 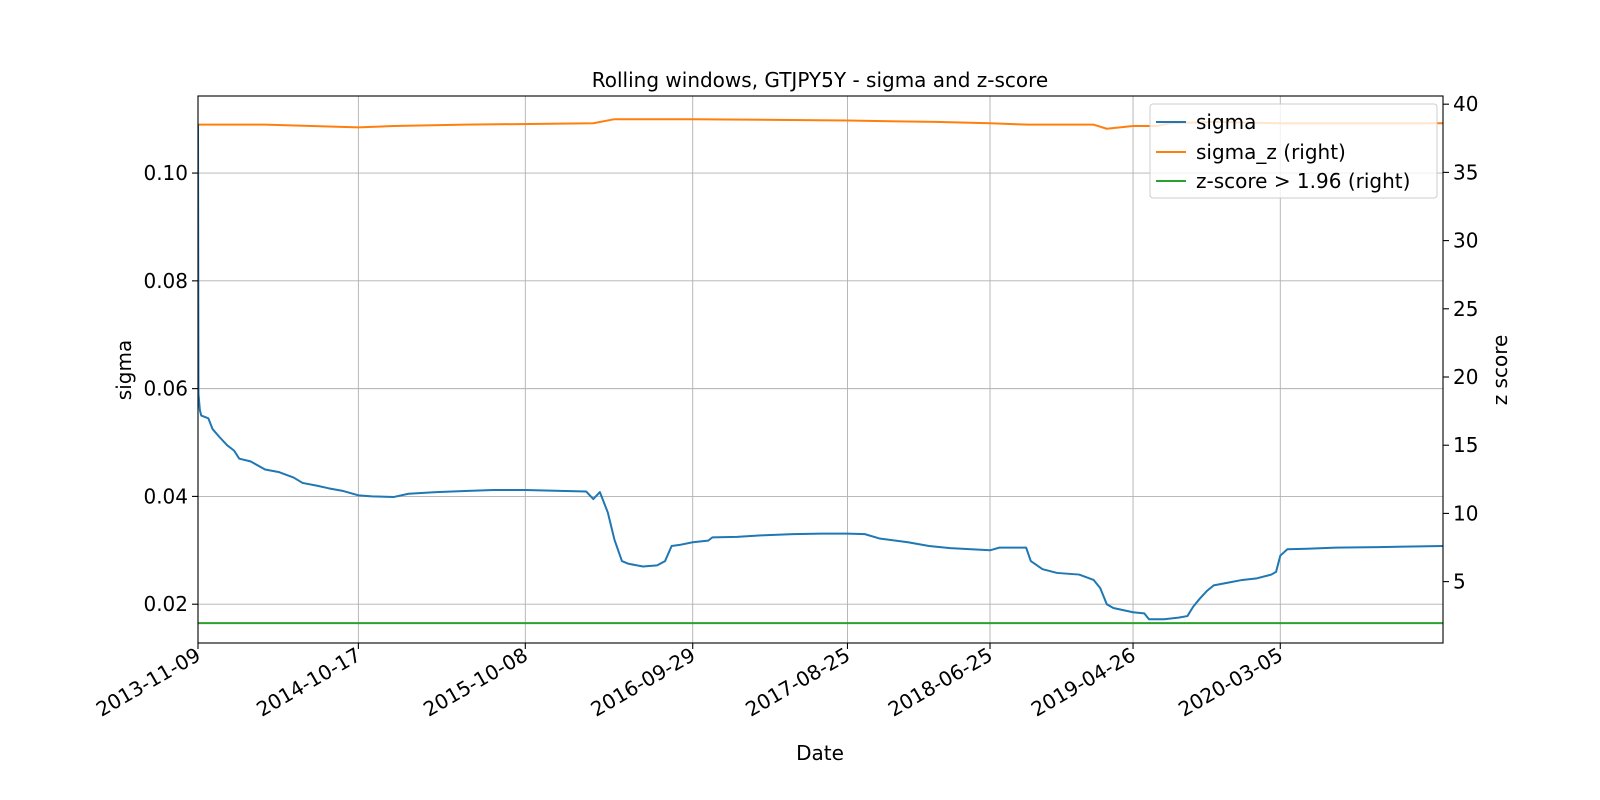 I want to click on y-axis-right-label: z score, so click(x=1500, y=370).